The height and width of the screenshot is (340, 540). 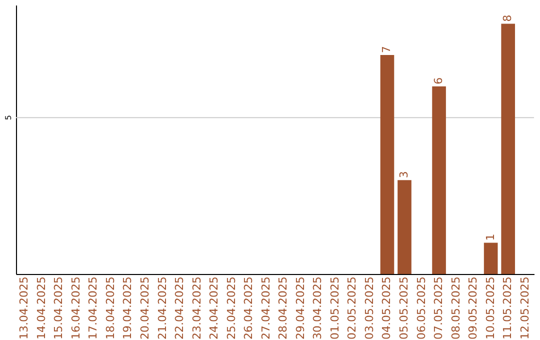 I want to click on data-label: 7, so click(x=387, y=50).